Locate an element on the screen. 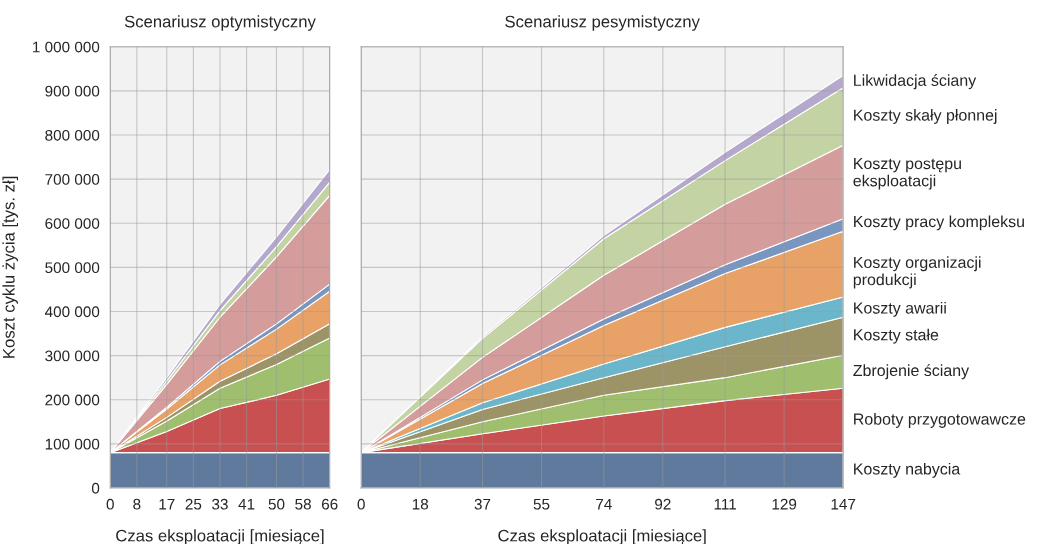 The image size is (1050, 544). x-tick-label: 50 is located at coordinates (276, 504).